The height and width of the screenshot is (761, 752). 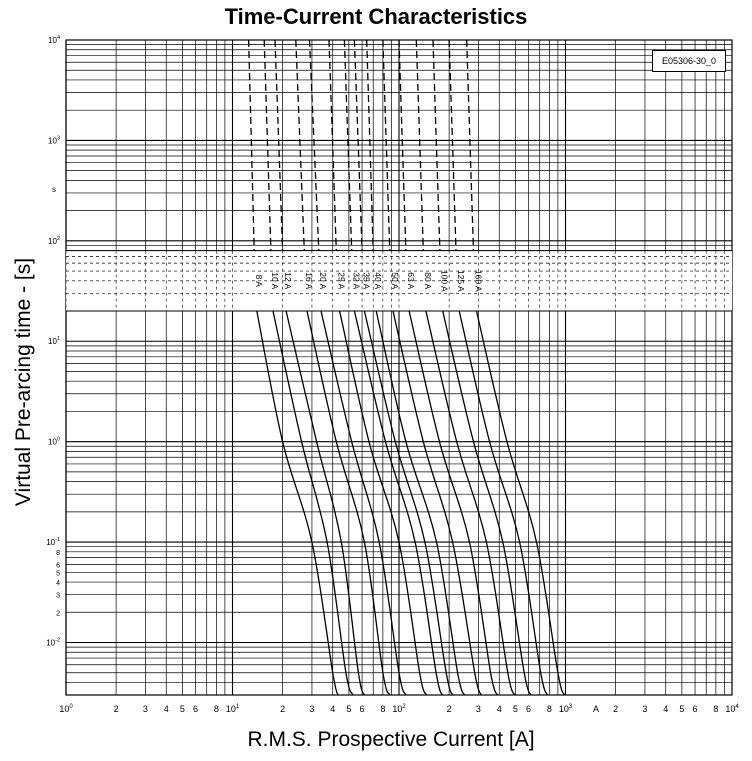 What do you see at coordinates (395, 280) in the screenshot?
I see `series-label: 50 A` at bounding box center [395, 280].